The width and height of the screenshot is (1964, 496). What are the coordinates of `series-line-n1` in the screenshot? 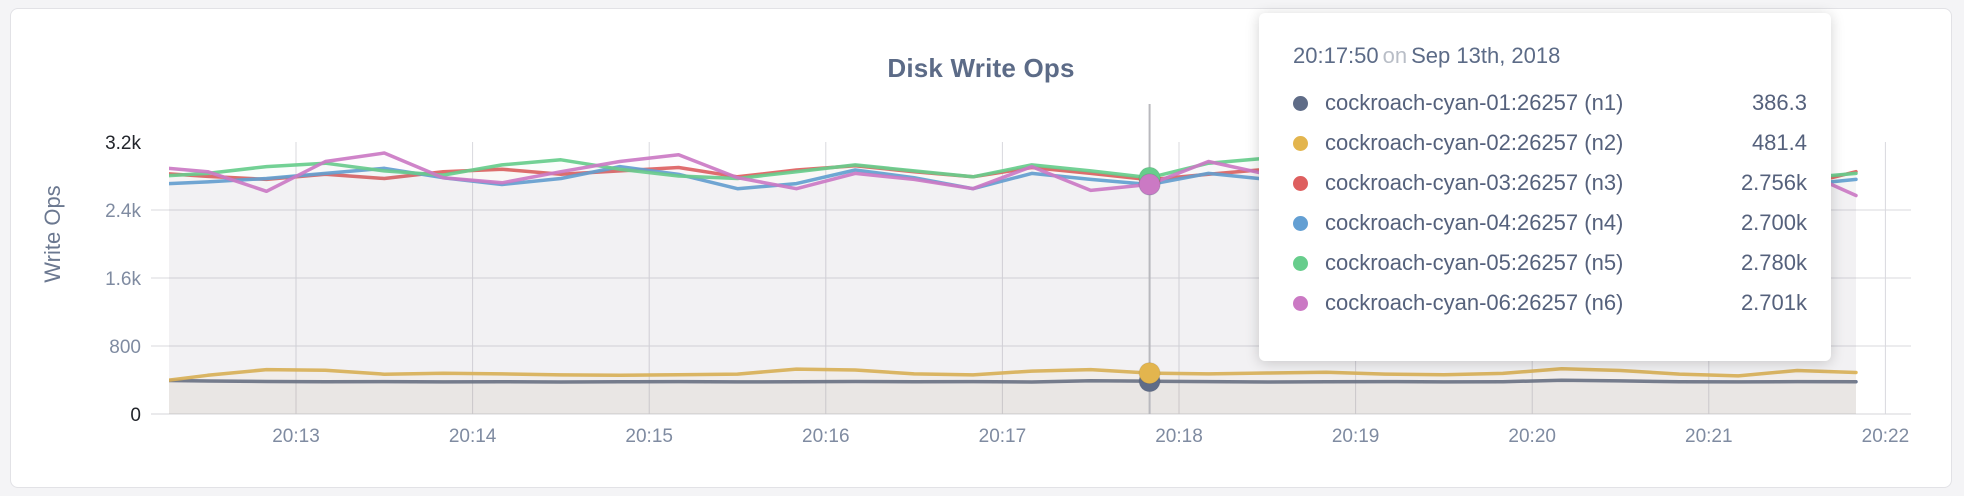 It's located at (1013, 381).